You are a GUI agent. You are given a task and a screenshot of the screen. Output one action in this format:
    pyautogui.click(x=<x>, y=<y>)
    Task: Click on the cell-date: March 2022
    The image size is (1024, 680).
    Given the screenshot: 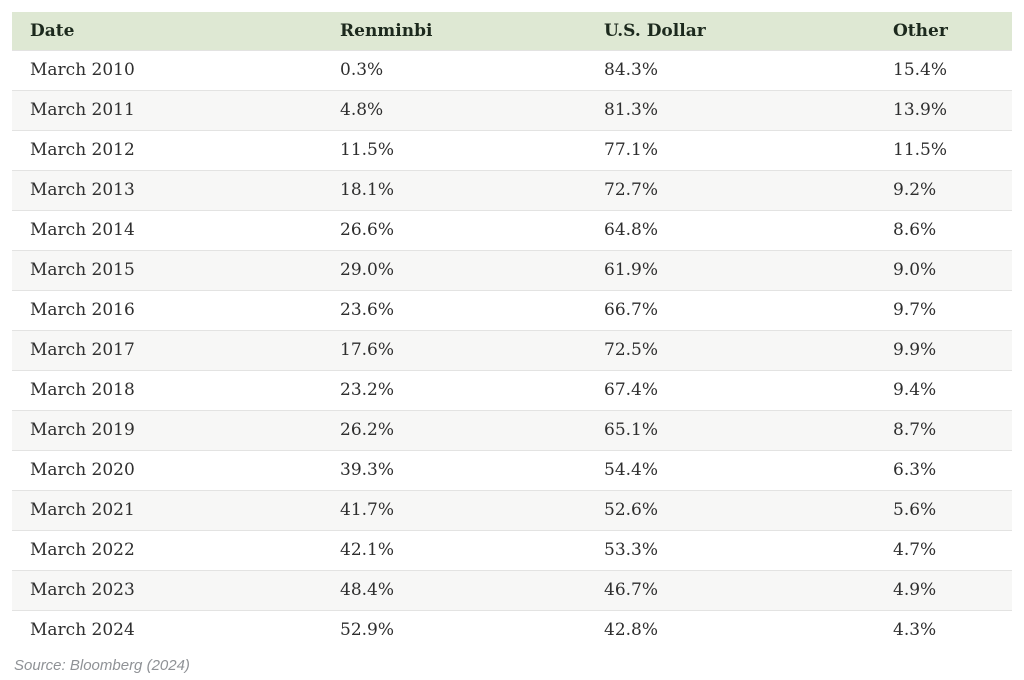 What is the action you would take?
    pyautogui.click(x=167, y=550)
    